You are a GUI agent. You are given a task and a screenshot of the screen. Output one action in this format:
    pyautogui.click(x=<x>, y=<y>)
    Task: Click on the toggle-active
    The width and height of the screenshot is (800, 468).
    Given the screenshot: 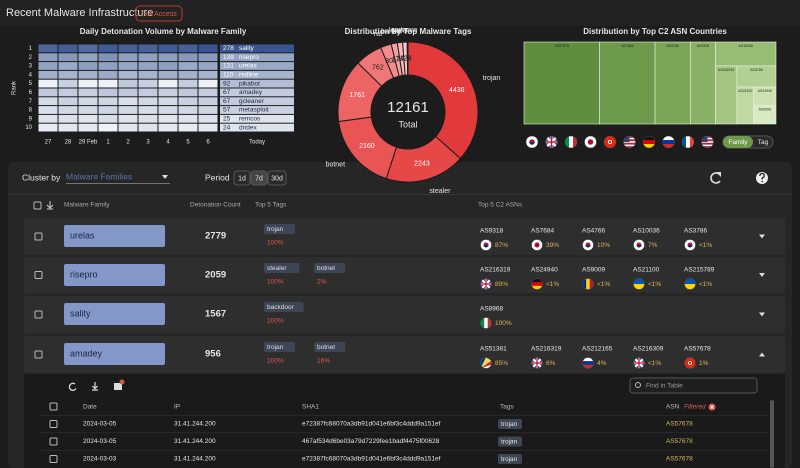 What is the action you would take?
    pyautogui.click(x=738, y=142)
    